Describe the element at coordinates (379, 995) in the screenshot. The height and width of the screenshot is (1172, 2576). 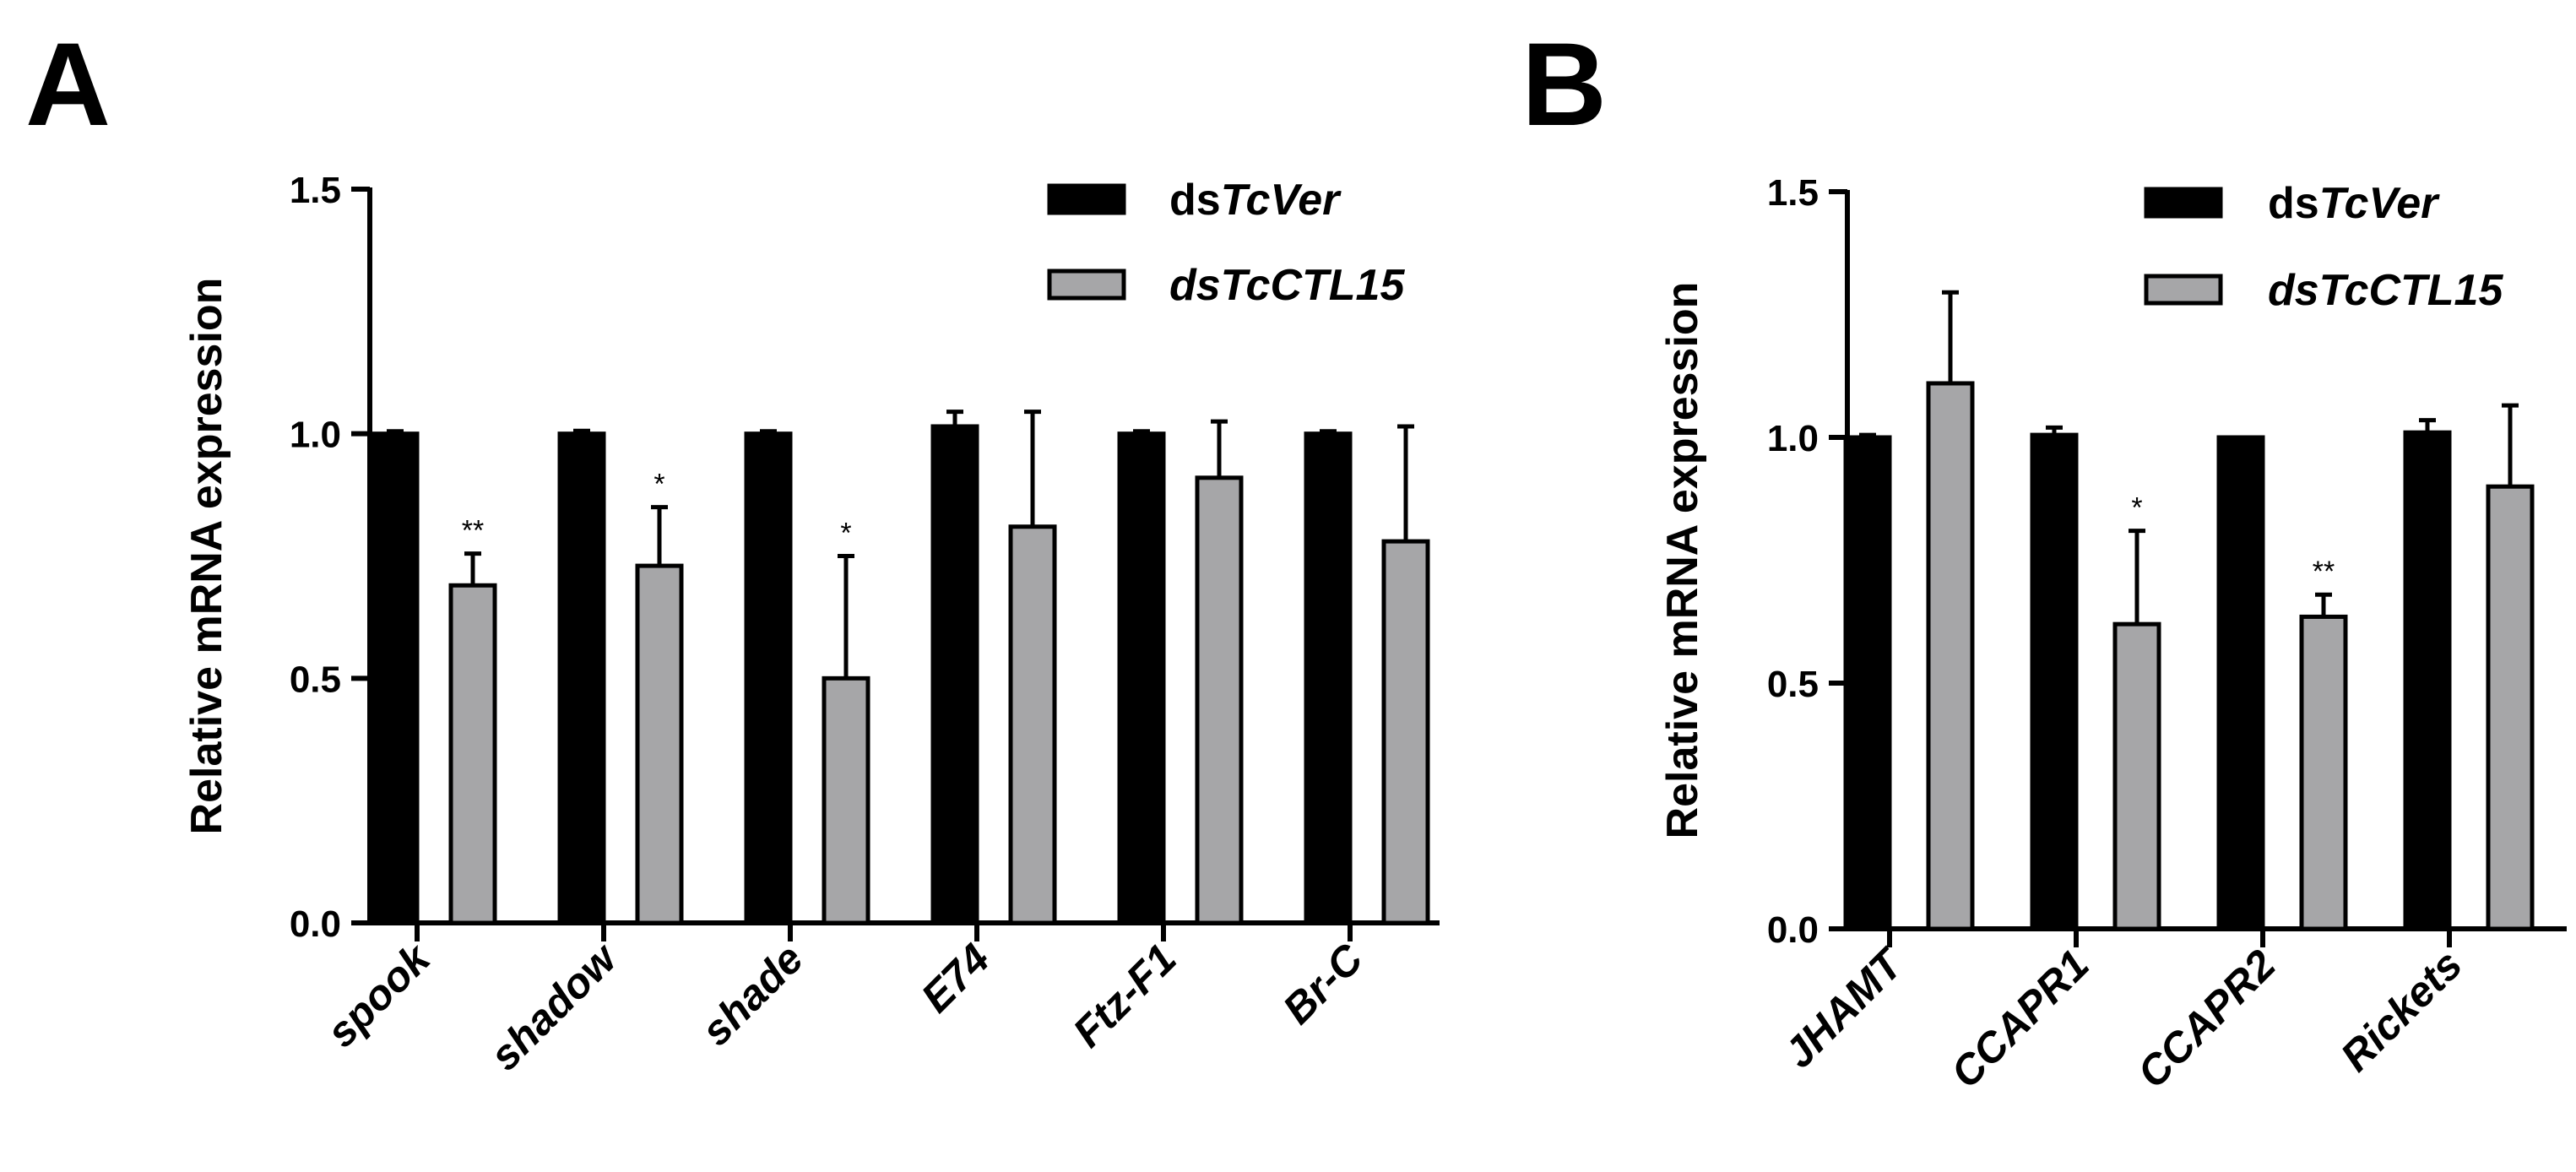
I see `x-tick-label: spook` at that location.